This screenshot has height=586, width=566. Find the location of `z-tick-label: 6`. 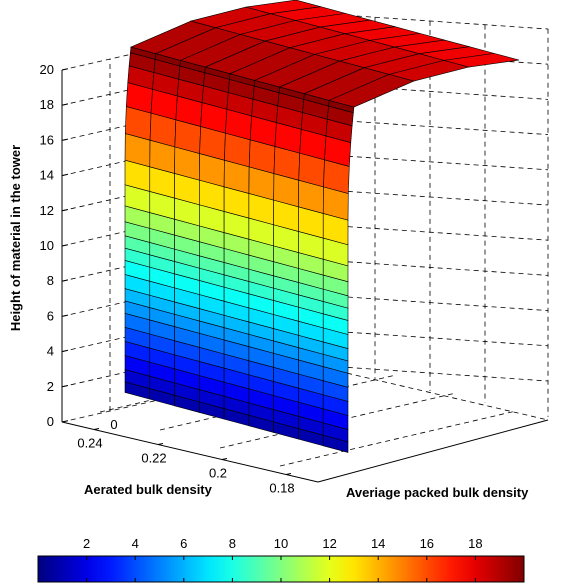

z-tick-label: 6 is located at coordinates (50, 315).